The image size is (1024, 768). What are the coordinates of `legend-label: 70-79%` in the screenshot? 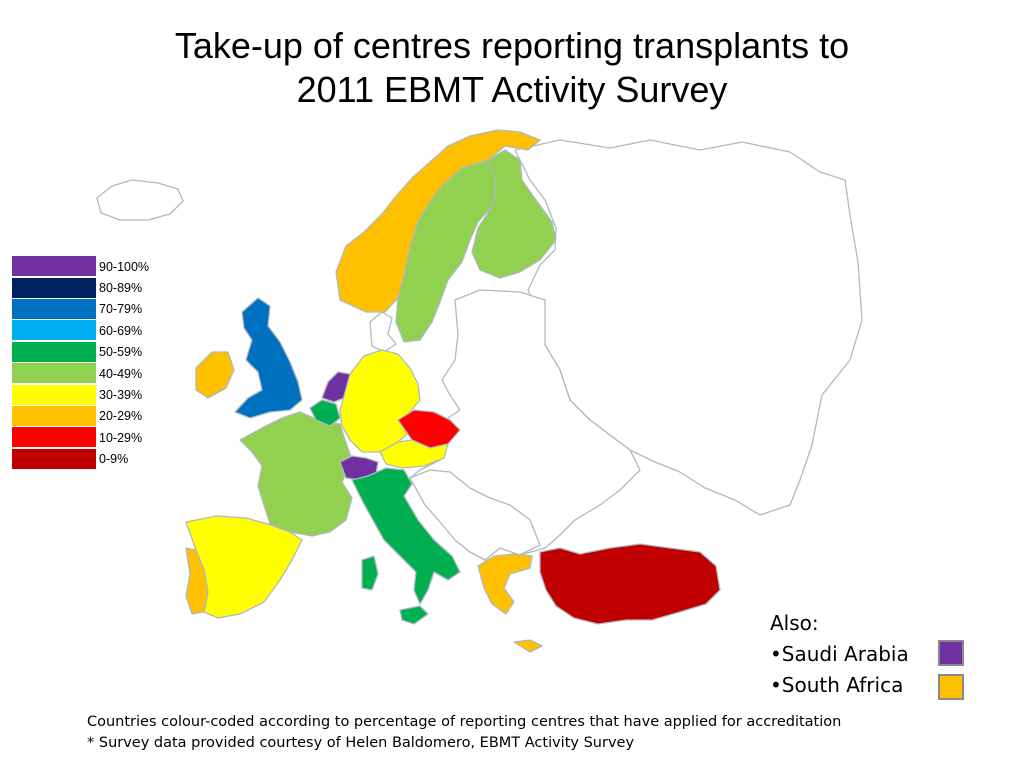 It's located at (121, 309).